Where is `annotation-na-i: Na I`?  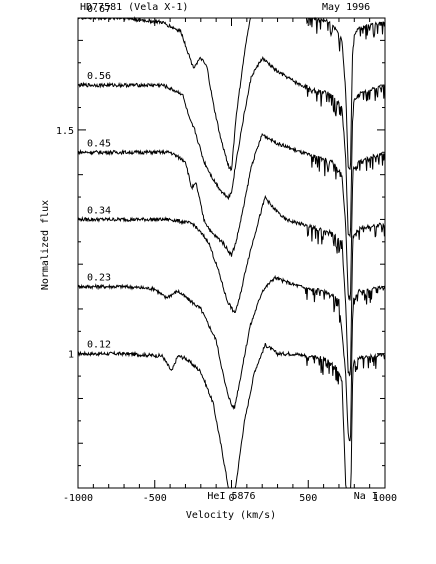
annotation-na-i: Na I is located at coordinates (366, 496).